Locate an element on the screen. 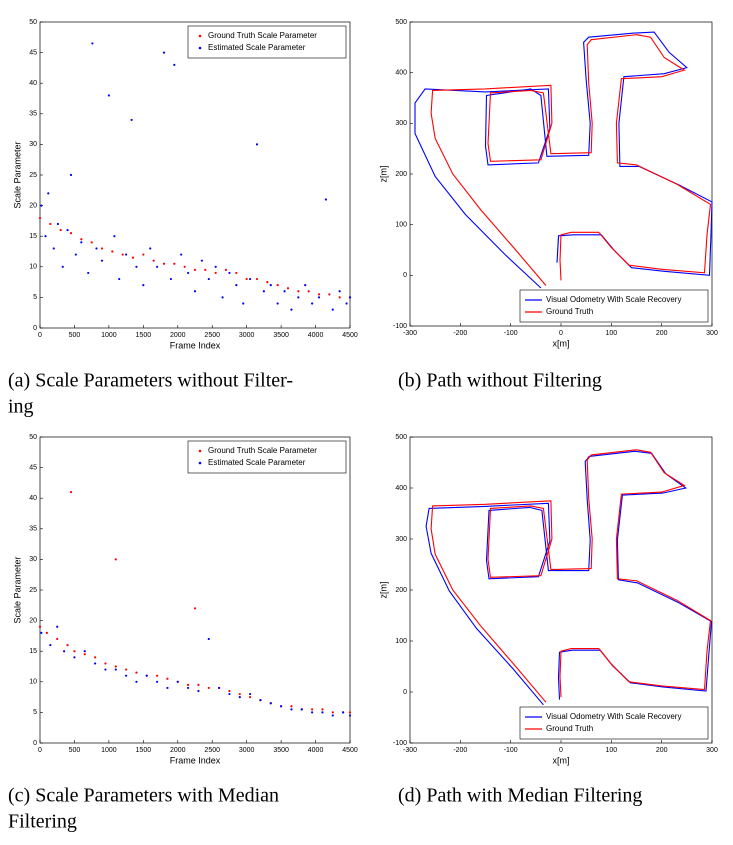 The image size is (733, 845). x-tick-label: 2000 is located at coordinates (178, 335).